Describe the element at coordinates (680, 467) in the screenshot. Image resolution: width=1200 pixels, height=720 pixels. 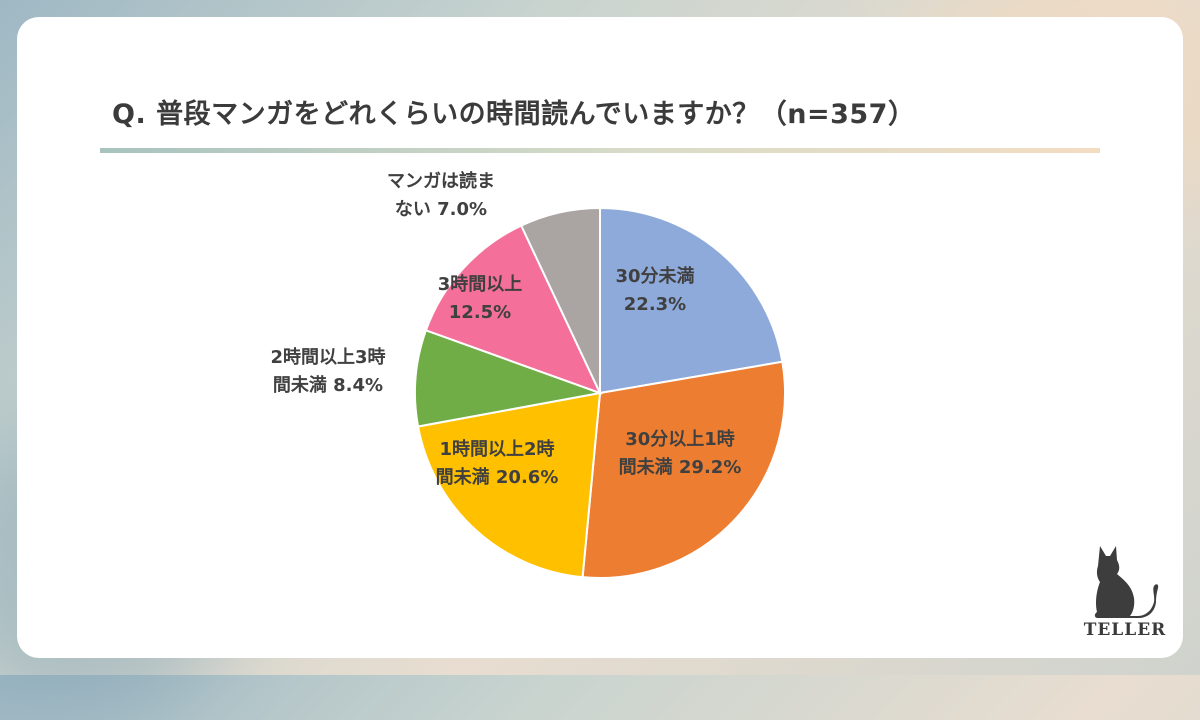
I see `slice-label-line: 間未満 29.2%` at that location.